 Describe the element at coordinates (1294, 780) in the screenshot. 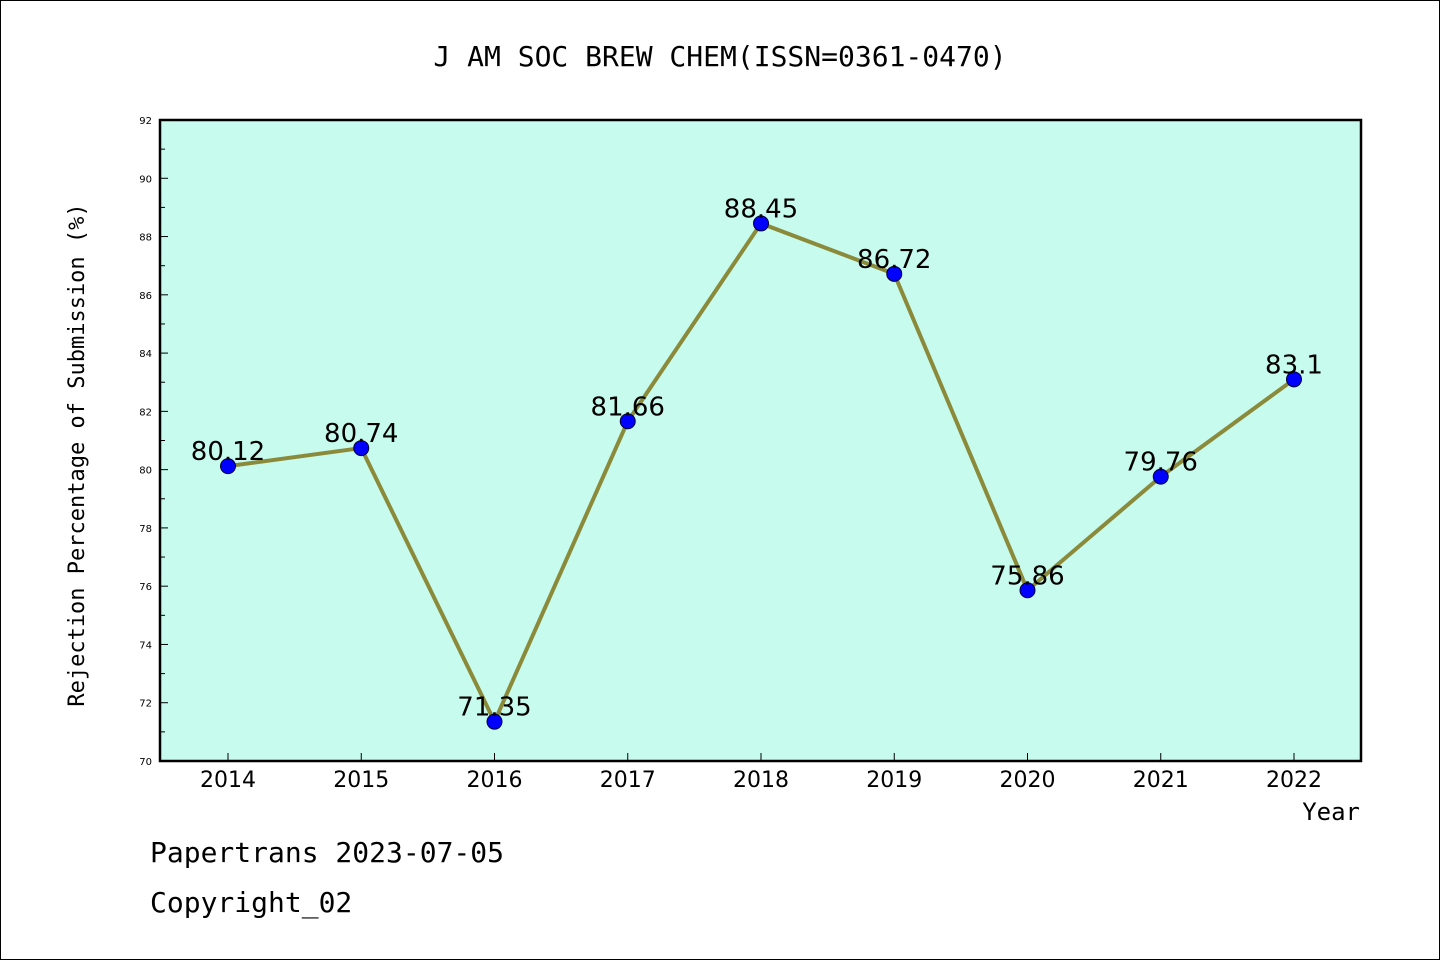

I see `x-tick-label: 2022` at that location.